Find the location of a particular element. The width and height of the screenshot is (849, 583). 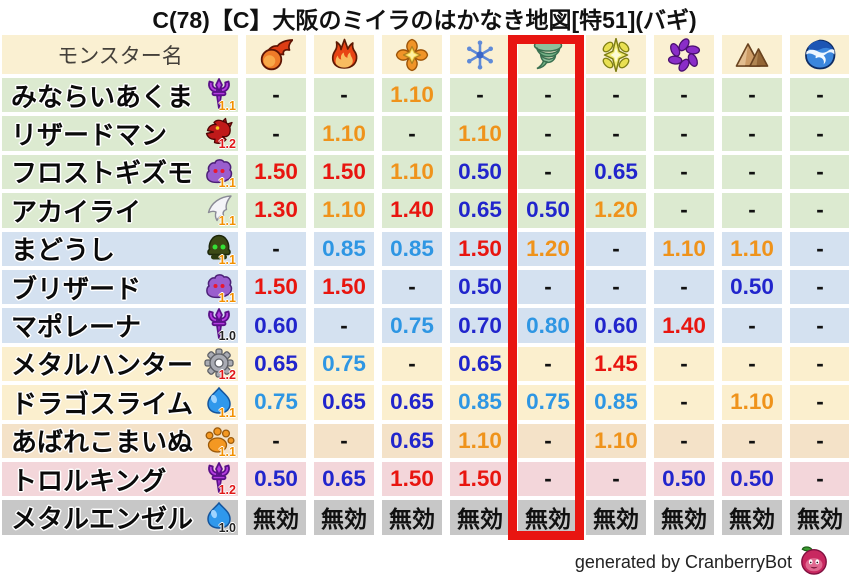

element-header-fireball is located at coordinates (276, 54).